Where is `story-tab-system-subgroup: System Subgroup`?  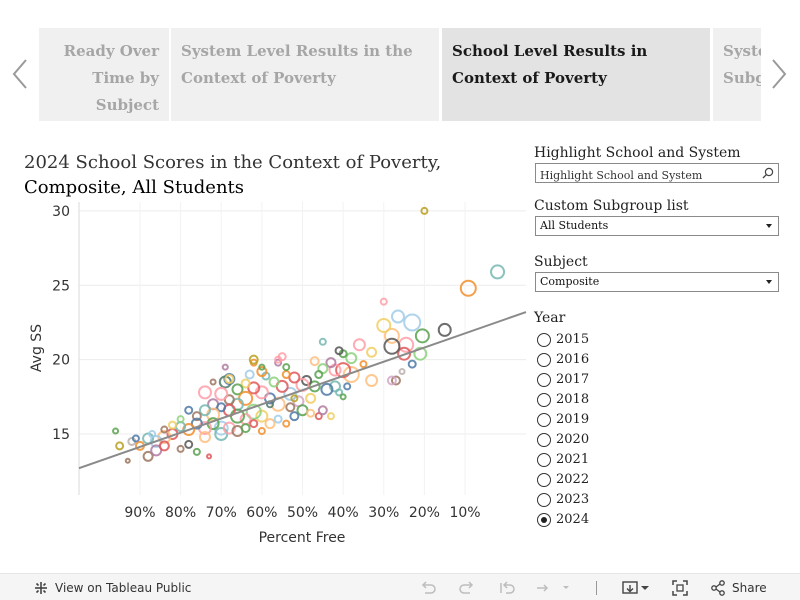 story-tab-system-subgroup: System Subgroup is located at coordinates (737, 74).